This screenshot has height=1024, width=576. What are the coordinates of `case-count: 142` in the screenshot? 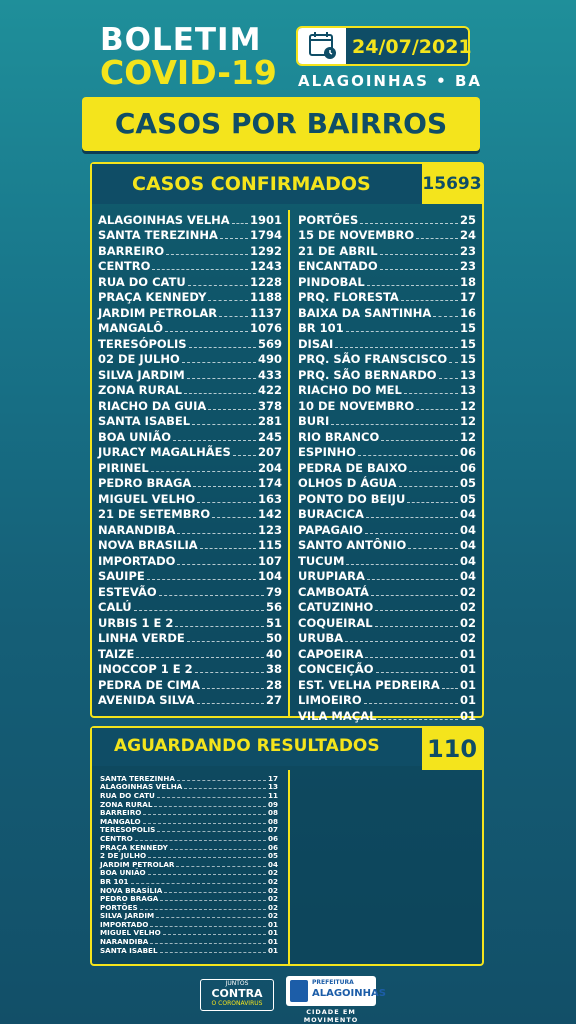 It's located at (269, 514).